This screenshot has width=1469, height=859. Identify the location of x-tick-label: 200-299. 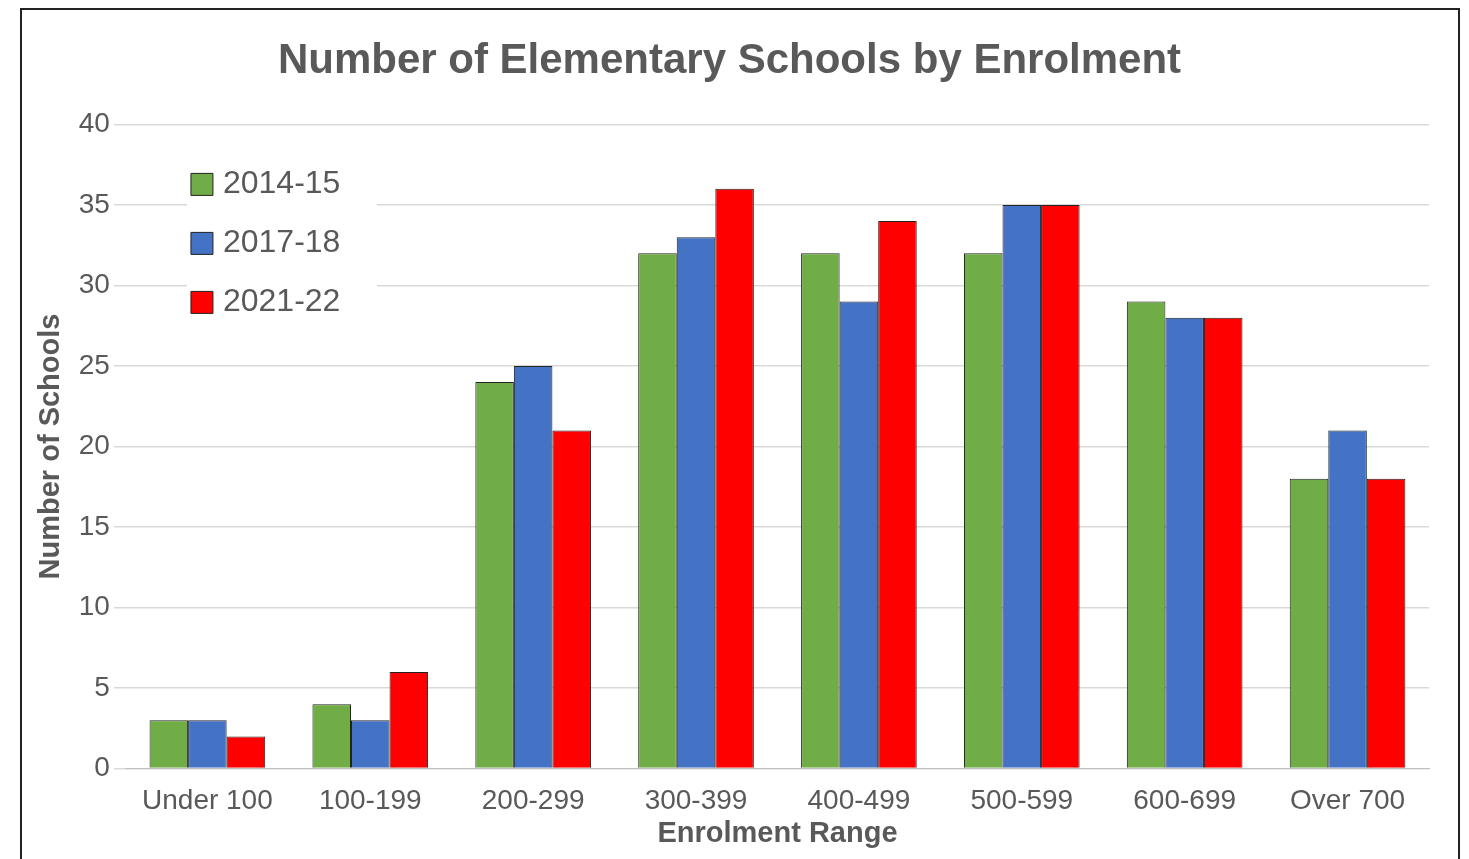
(533, 800).